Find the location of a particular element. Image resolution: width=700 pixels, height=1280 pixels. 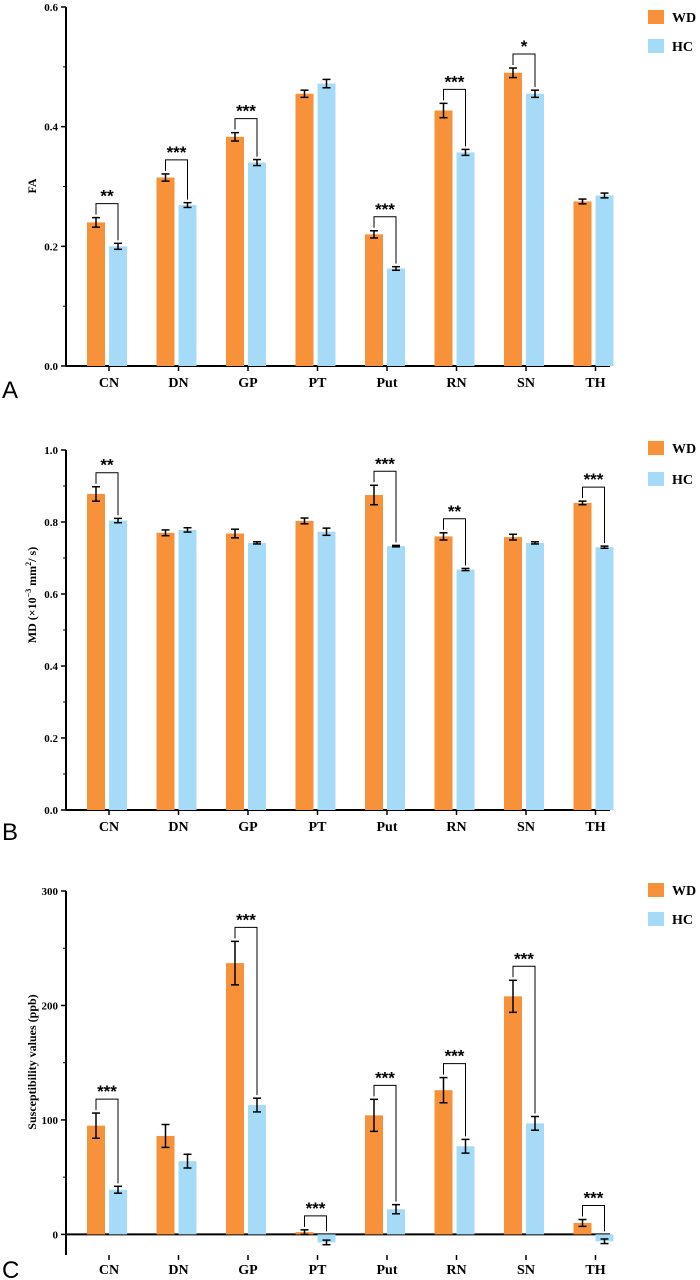

bar-hc-cn-b is located at coordinates (118, 665).